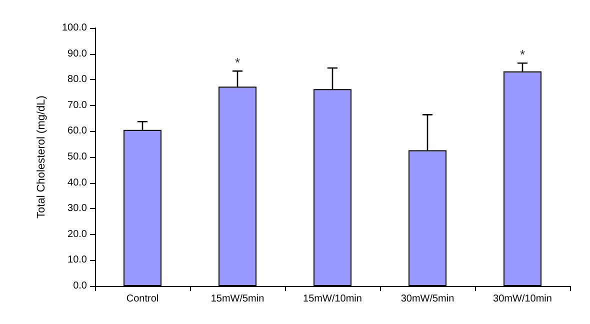 The height and width of the screenshot is (324, 590). What do you see at coordinates (78, 234) in the screenshot?
I see `y-tick-label: 20.0` at bounding box center [78, 234].